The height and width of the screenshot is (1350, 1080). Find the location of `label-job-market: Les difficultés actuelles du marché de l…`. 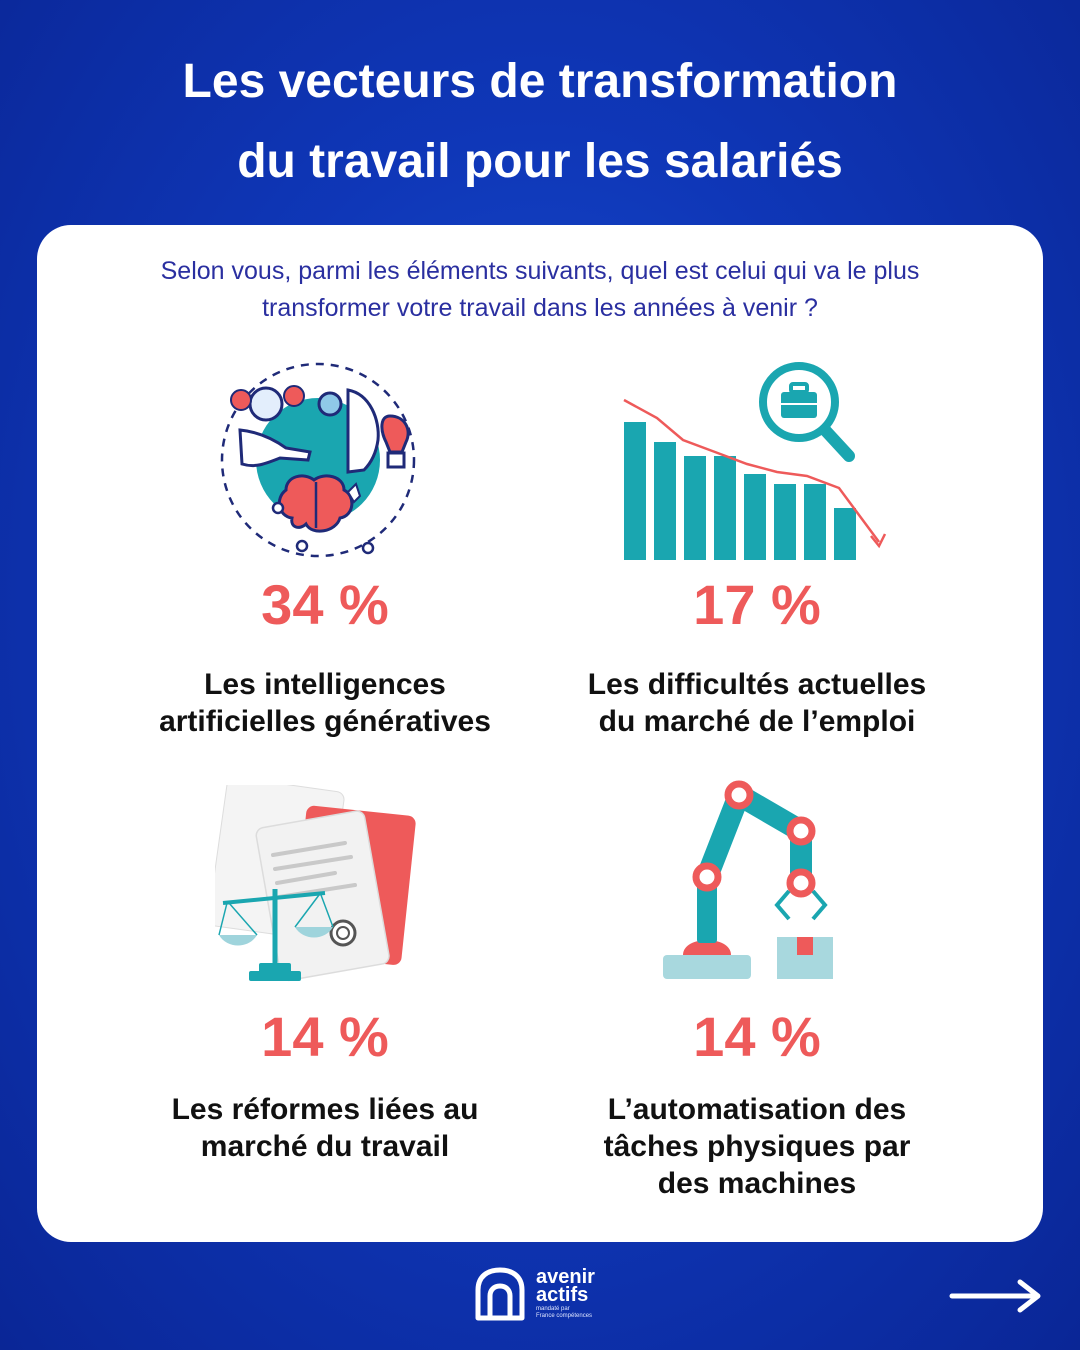

label-job-market: Les difficultés actuelles du marché de l… is located at coordinates (757, 703).